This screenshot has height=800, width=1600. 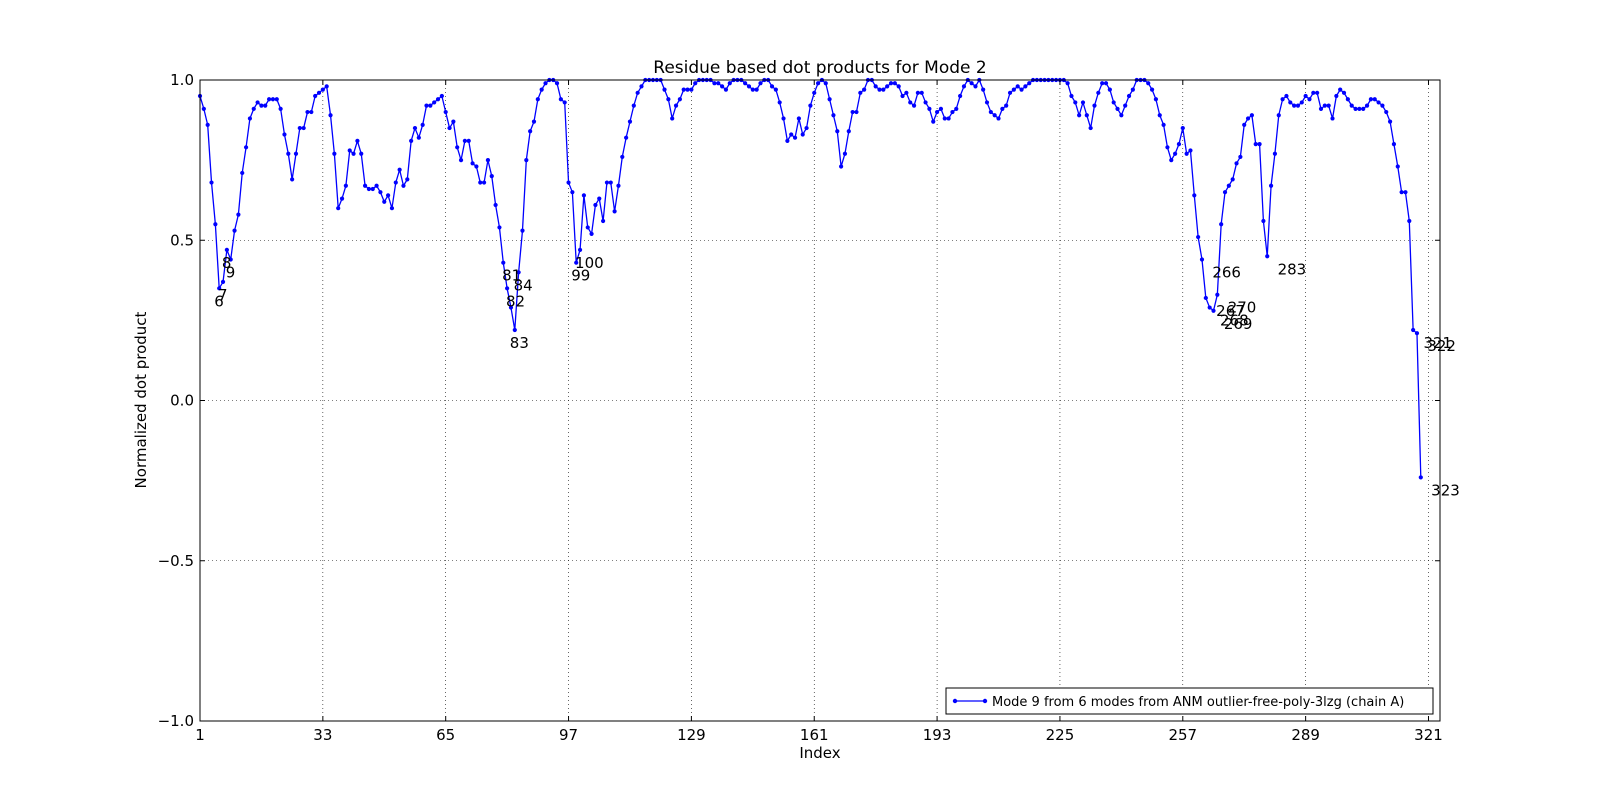 What do you see at coordinates (231, 272) in the screenshot?
I see `outlier-label: 9` at bounding box center [231, 272].